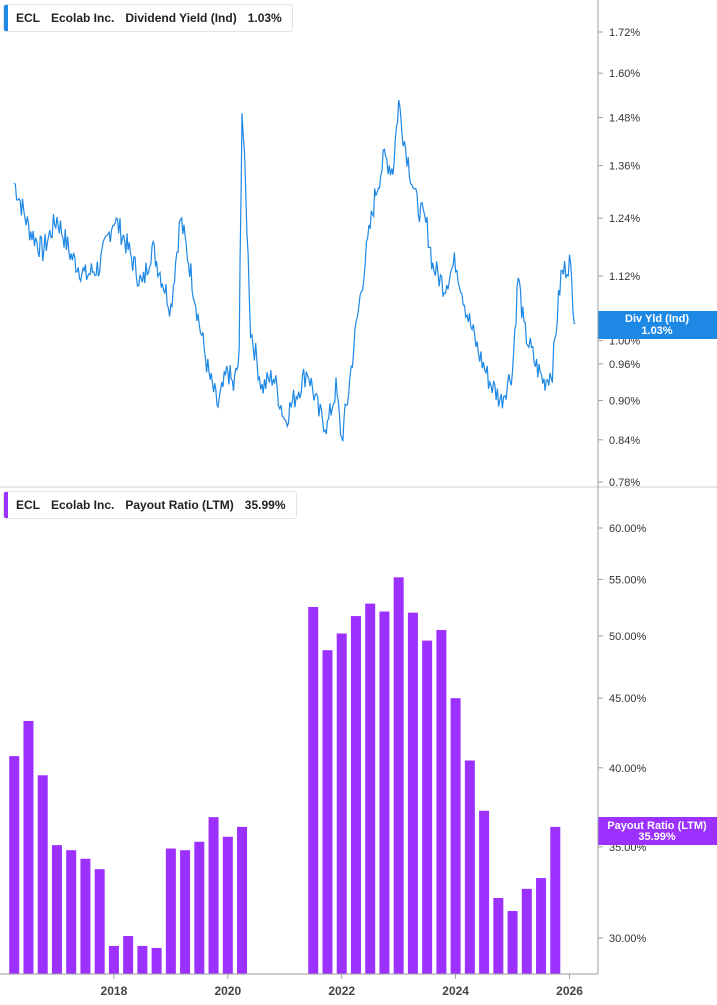  Describe the element at coordinates (6, 18) in the screenshot. I see `yield-legend-swatch` at that location.